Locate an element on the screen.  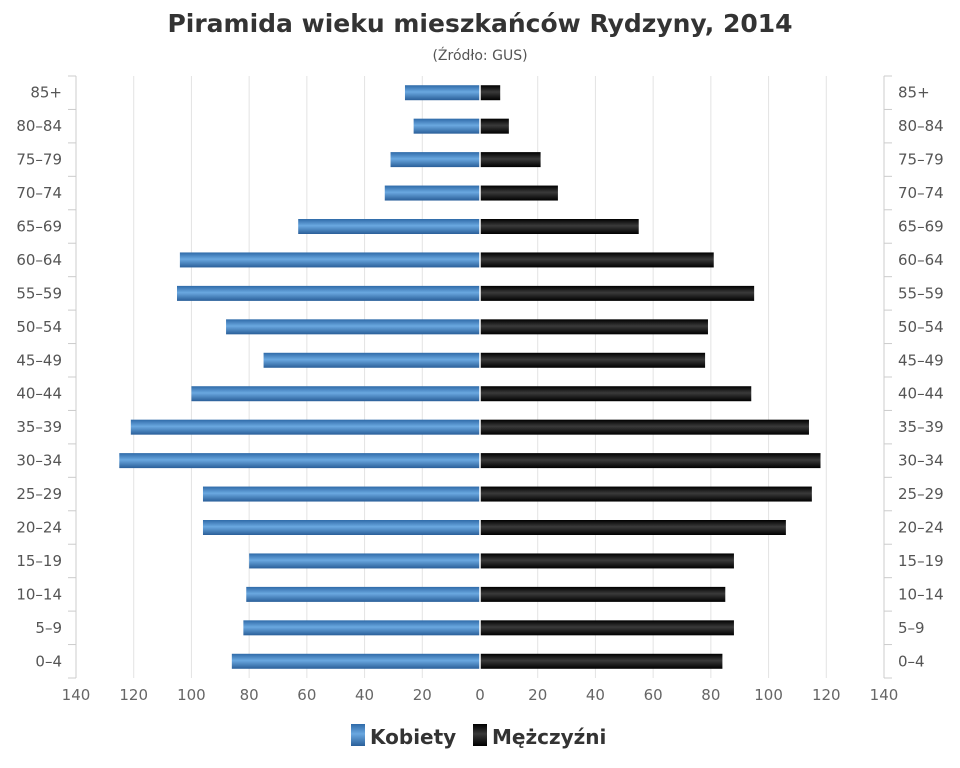
category-label-left: 35–39 is located at coordinates (39, 427).